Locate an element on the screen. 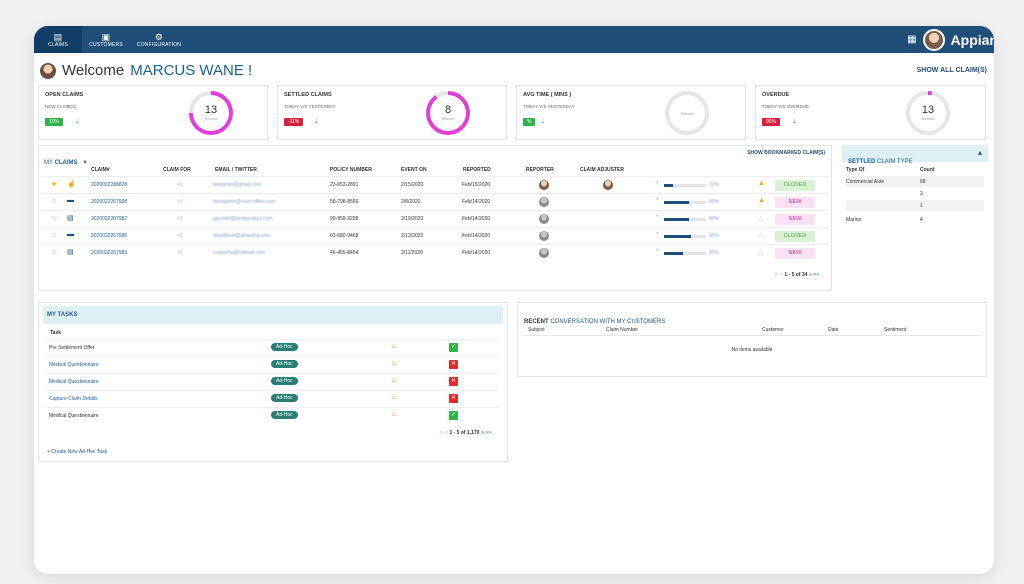  col-policy-number: POLICY NUMBER is located at coordinates (351, 170).